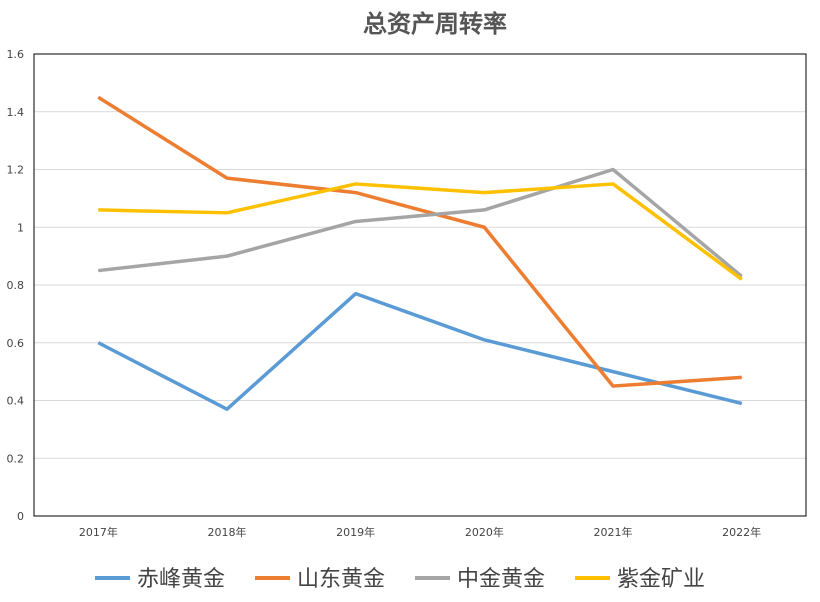 The width and height of the screenshot is (820, 602). Describe the element at coordinates (341, 579) in the screenshot. I see `legend-label: 山东黄金` at that location.